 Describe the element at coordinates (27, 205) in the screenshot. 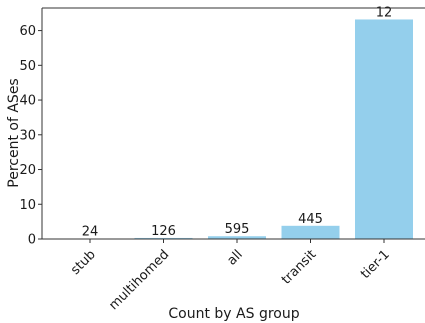

I see `y-tick-label-10: 10` at that location.